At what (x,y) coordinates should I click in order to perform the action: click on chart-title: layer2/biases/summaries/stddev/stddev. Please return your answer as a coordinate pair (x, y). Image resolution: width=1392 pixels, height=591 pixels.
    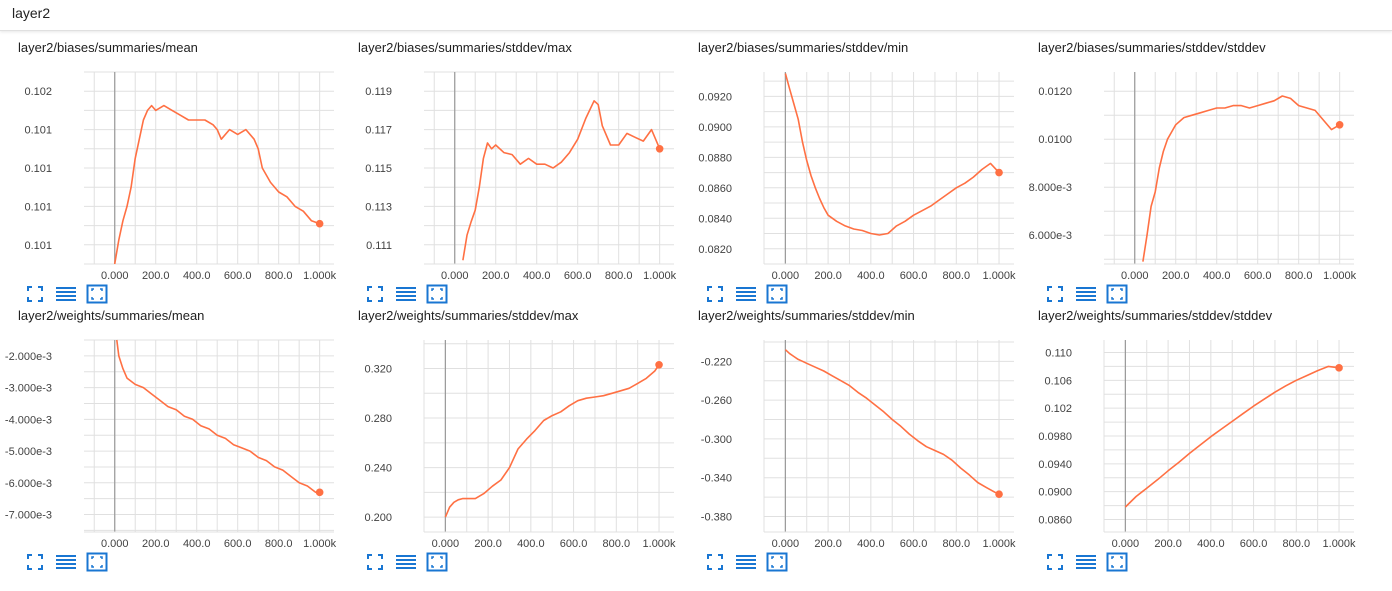
    Looking at the image, I should click on (1152, 47).